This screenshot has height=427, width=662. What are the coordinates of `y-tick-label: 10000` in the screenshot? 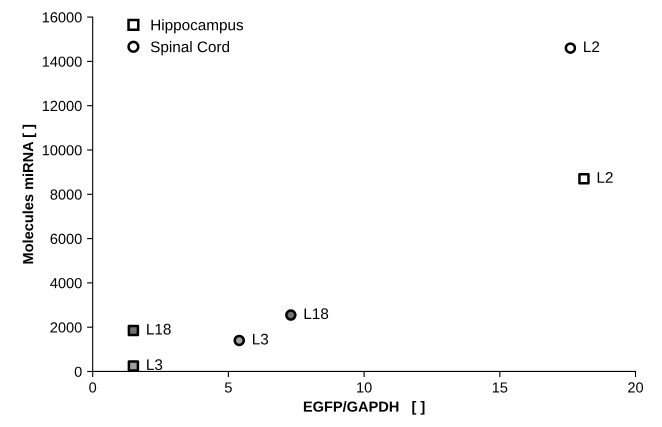 It's located at (62, 150).